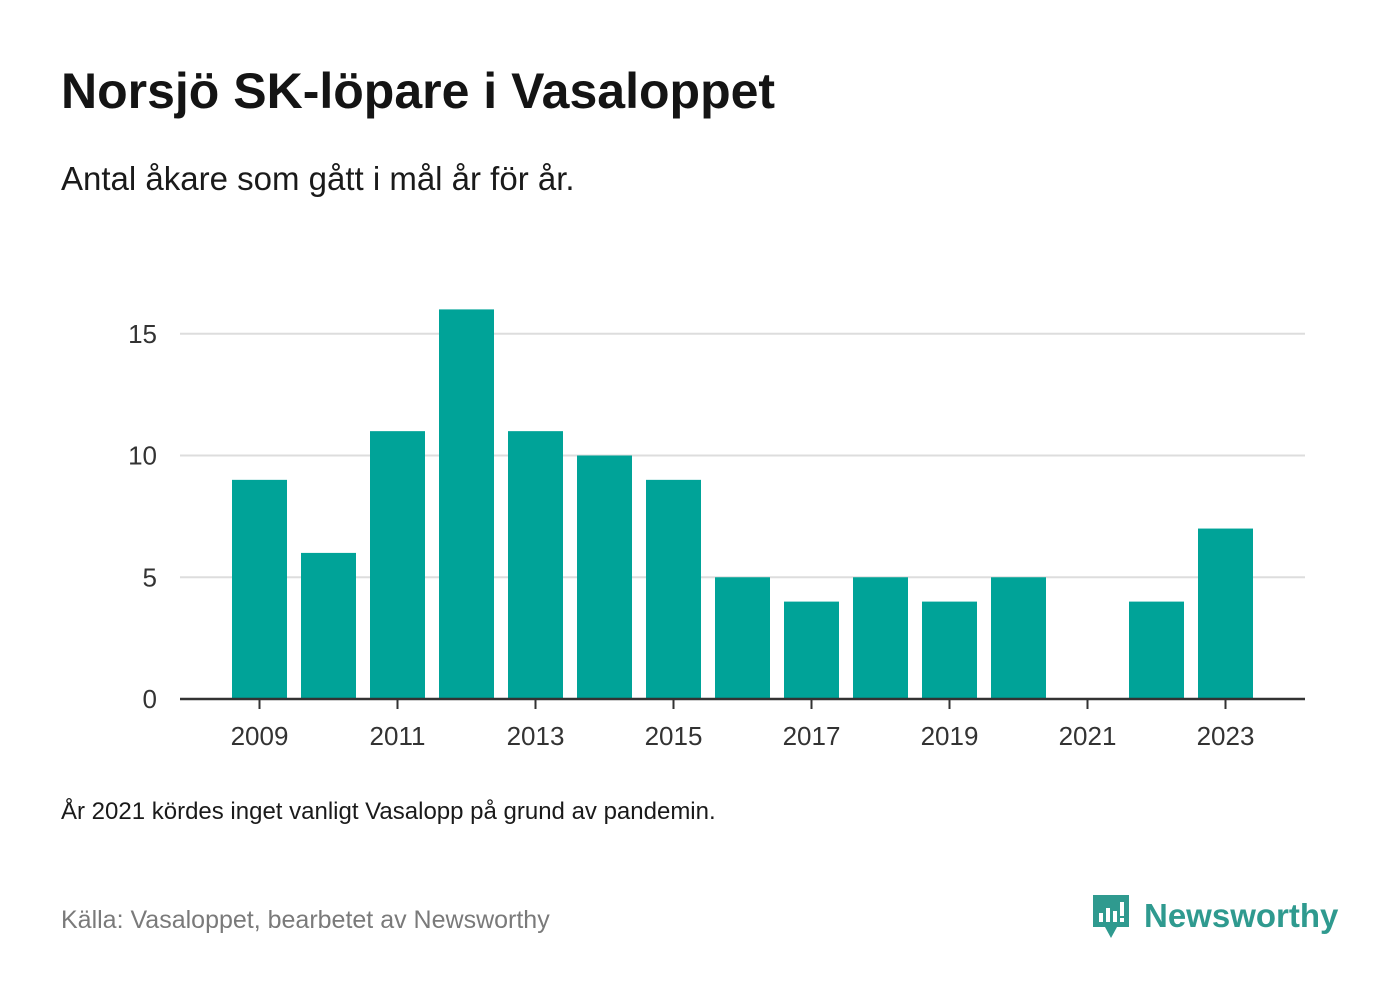 The width and height of the screenshot is (1400, 1000). What do you see at coordinates (1241, 915) in the screenshot?
I see `brand-name: Newsworthy` at bounding box center [1241, 915].